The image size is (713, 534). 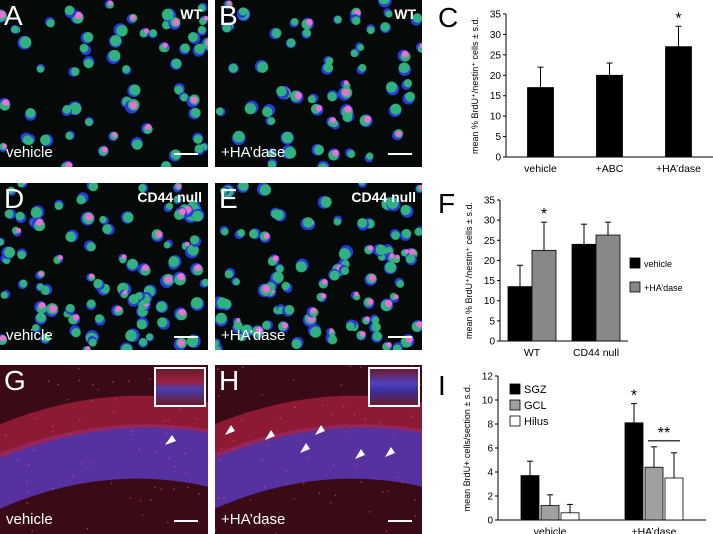 I want to click on legend-label: SGZ, so click(x=535, y=390).